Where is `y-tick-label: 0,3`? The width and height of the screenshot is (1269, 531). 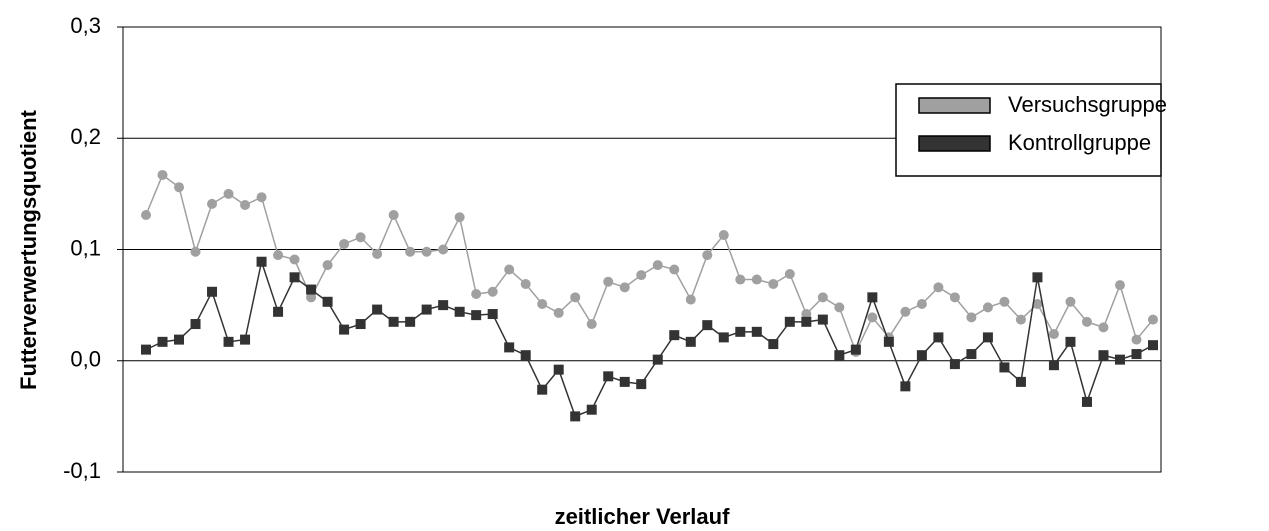
y-tick-label: 0,3 is located at coordinates (85, 25).